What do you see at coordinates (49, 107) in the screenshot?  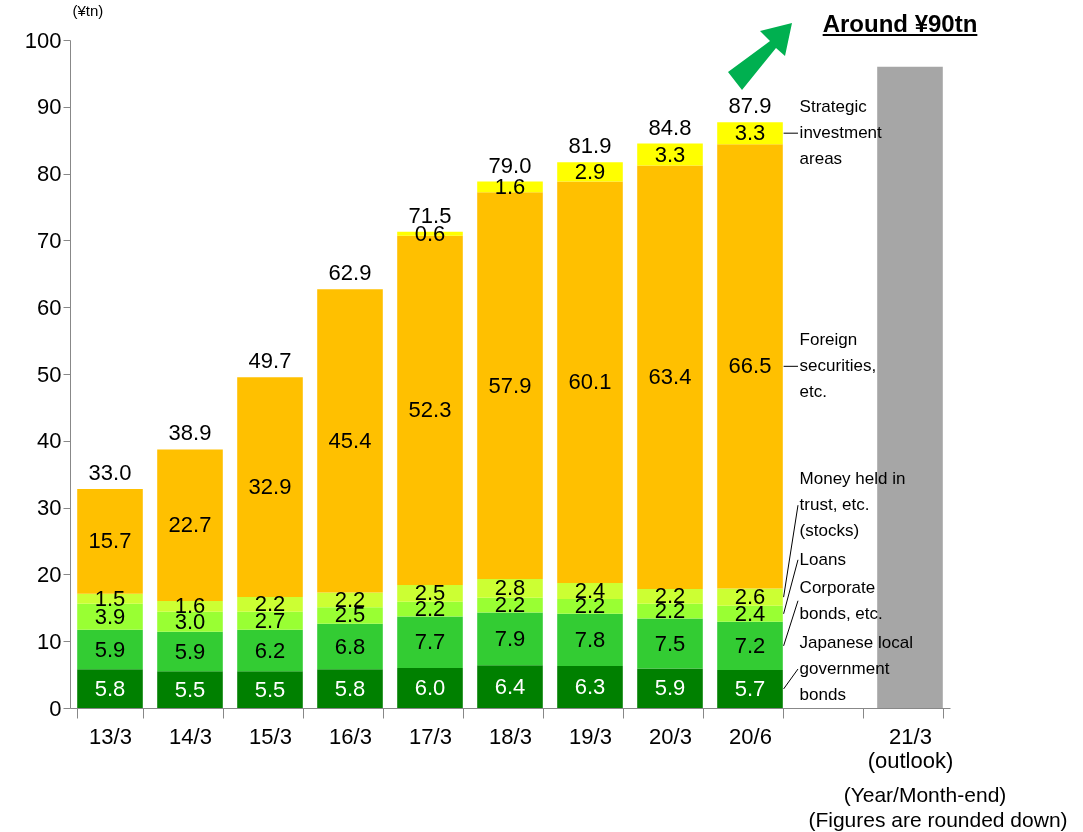 I see `y-tick-label: 90` at bounding box center [49, 107].